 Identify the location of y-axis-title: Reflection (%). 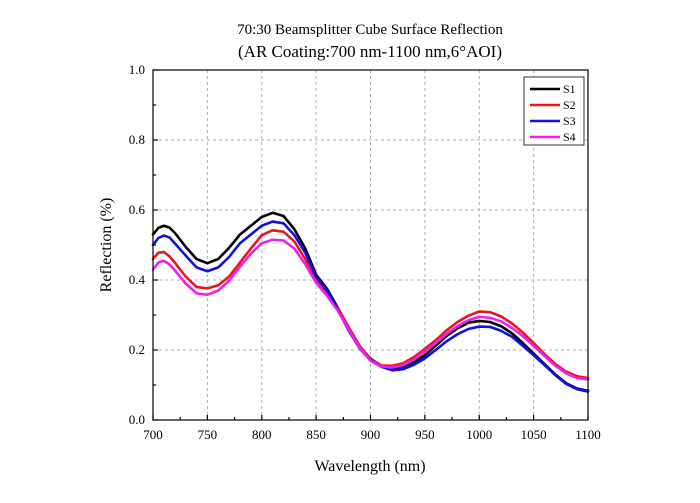
(106, 245).